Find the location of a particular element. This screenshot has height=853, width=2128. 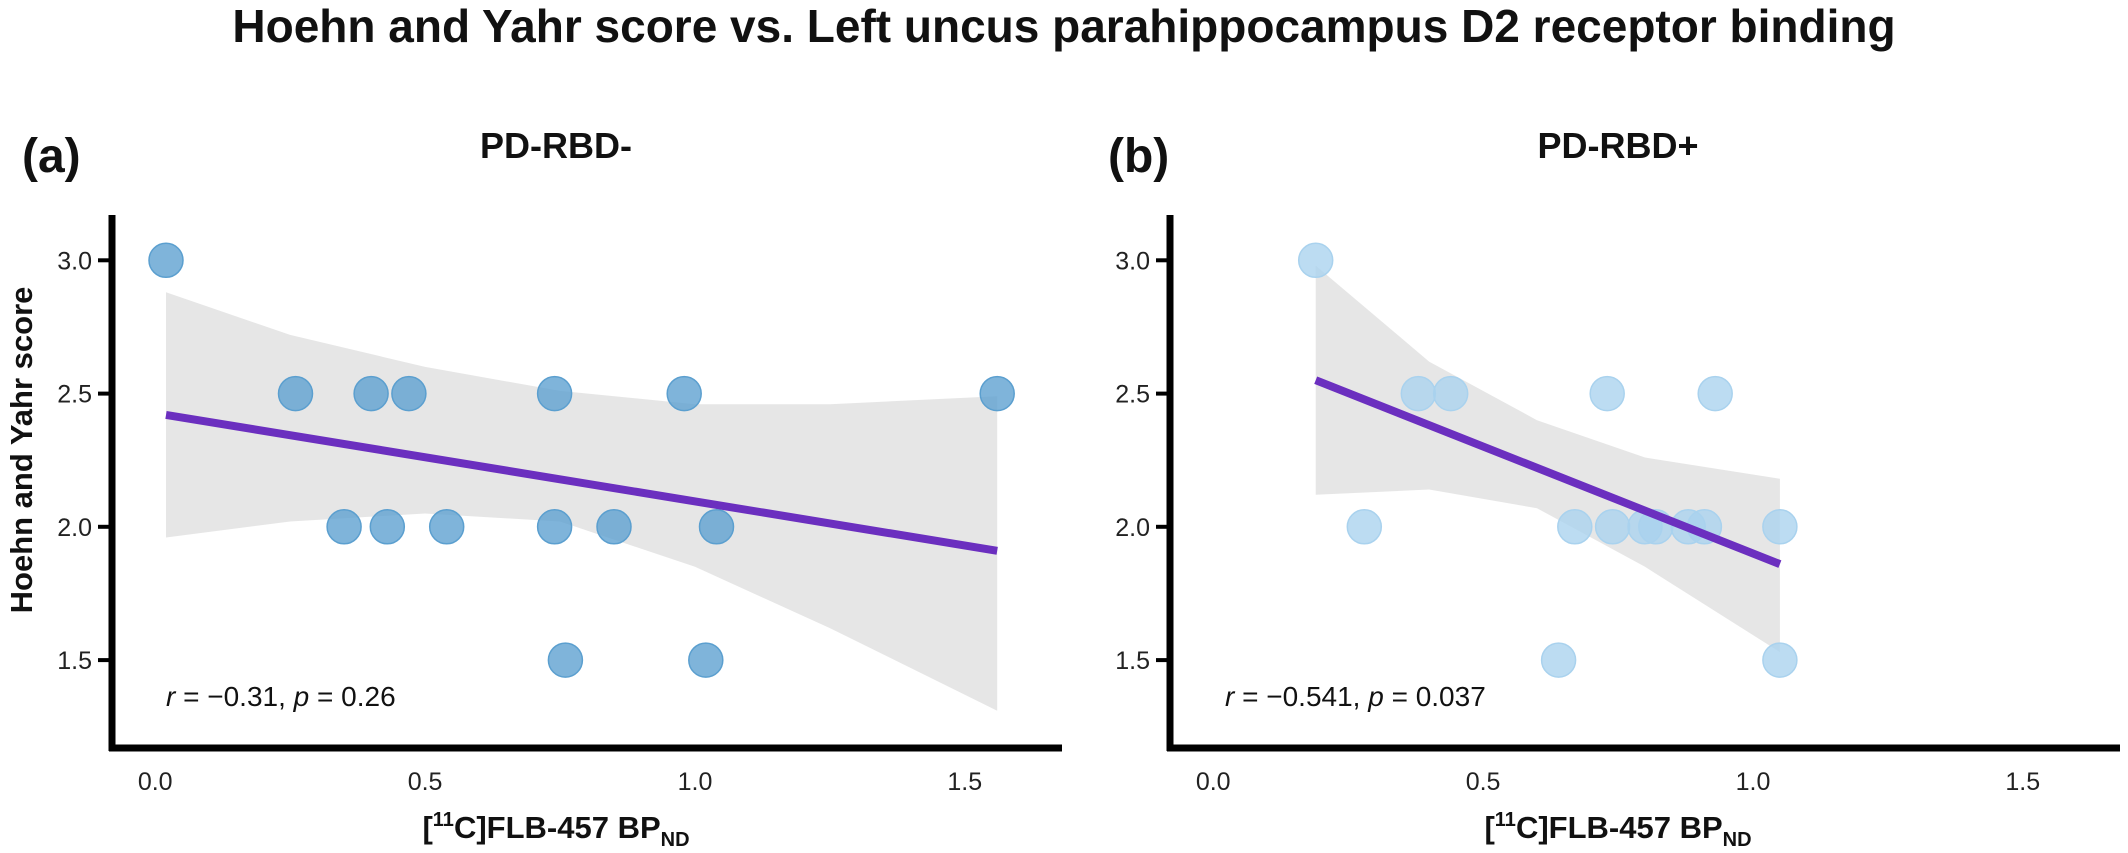

x-axis-label-b: [11C]FLB-457 BPND is located at coordinates (1617, 830).